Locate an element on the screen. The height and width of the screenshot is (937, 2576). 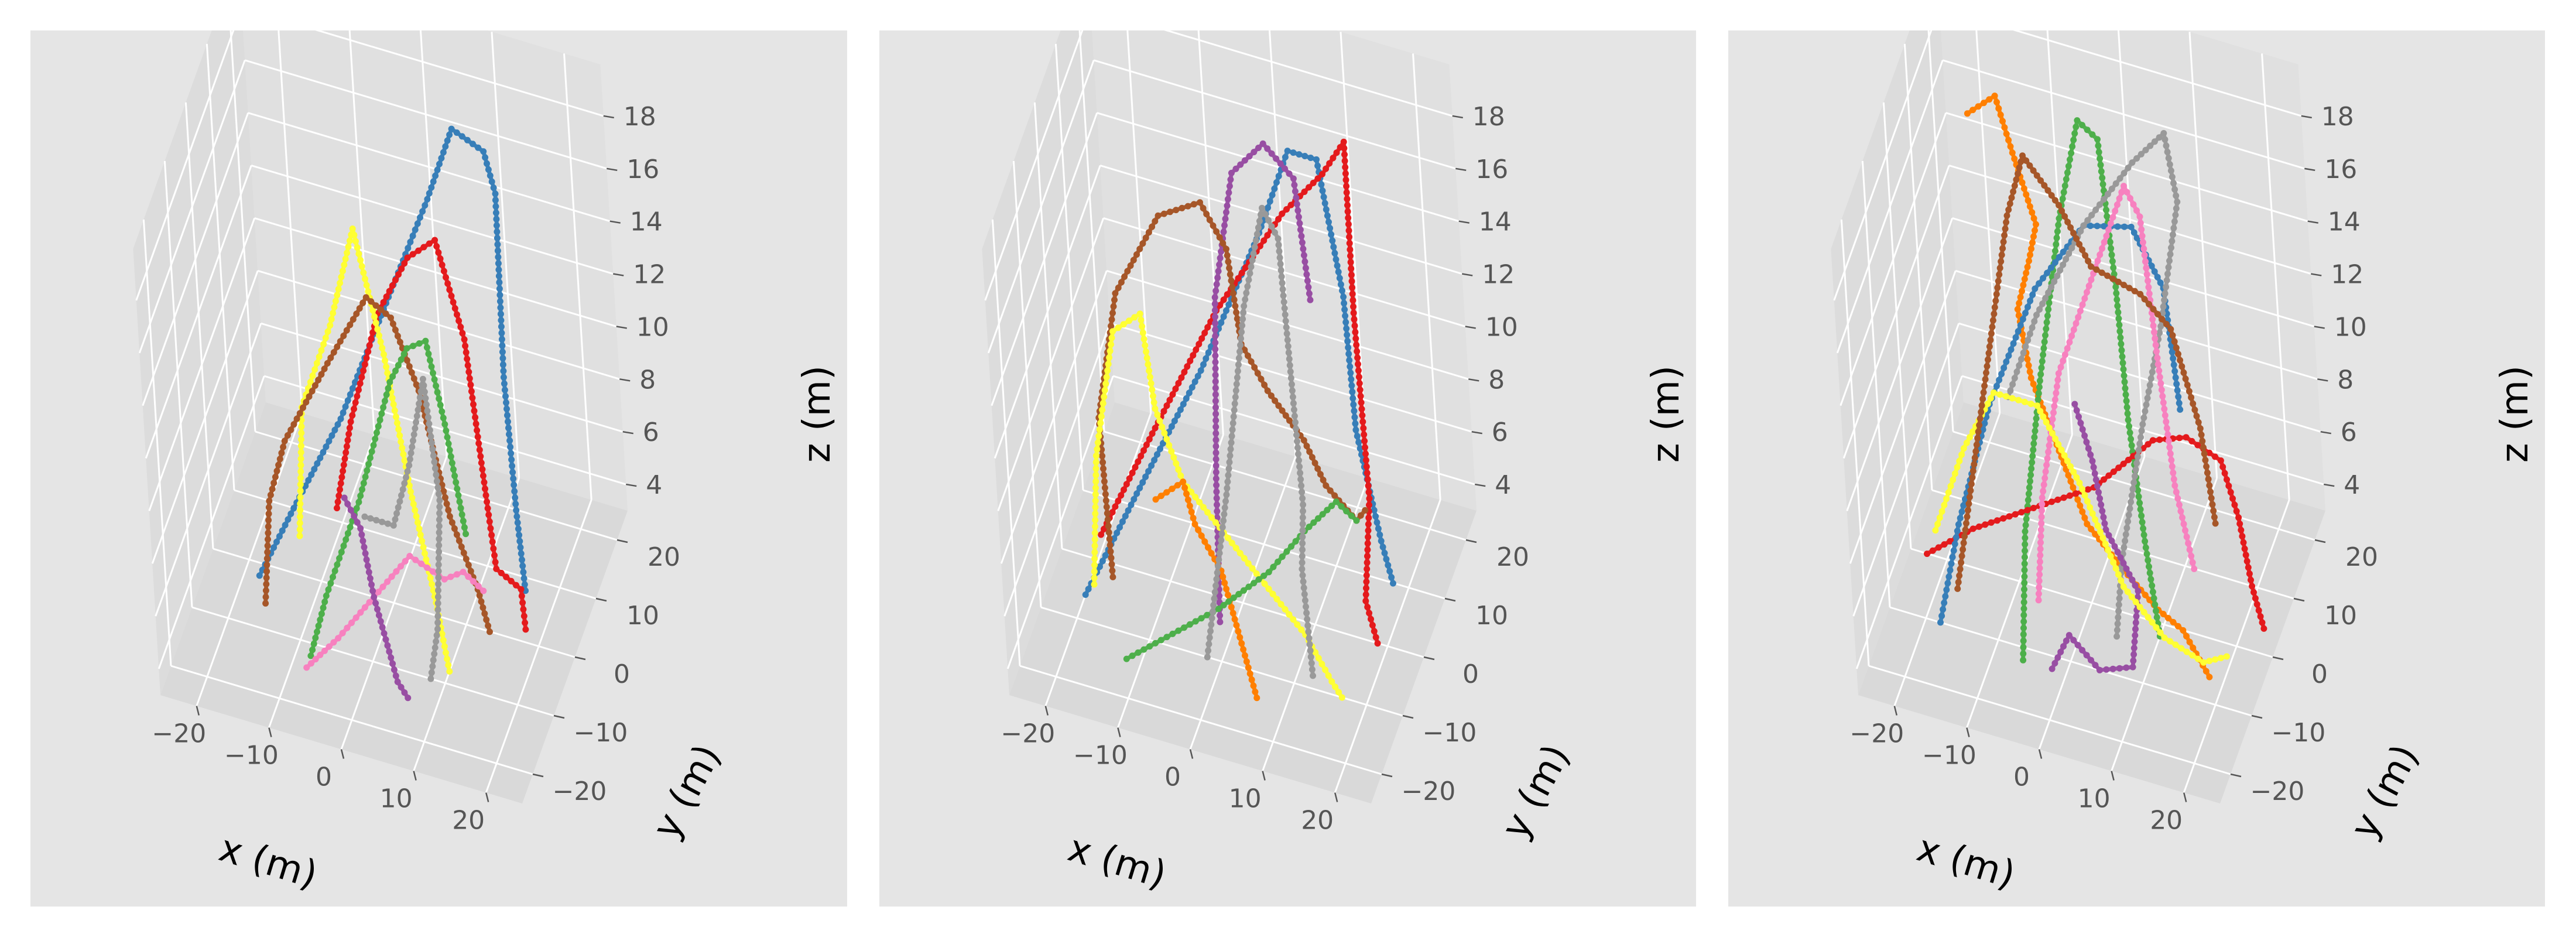
y-gridline-floor is located at coordinates (394, 603).